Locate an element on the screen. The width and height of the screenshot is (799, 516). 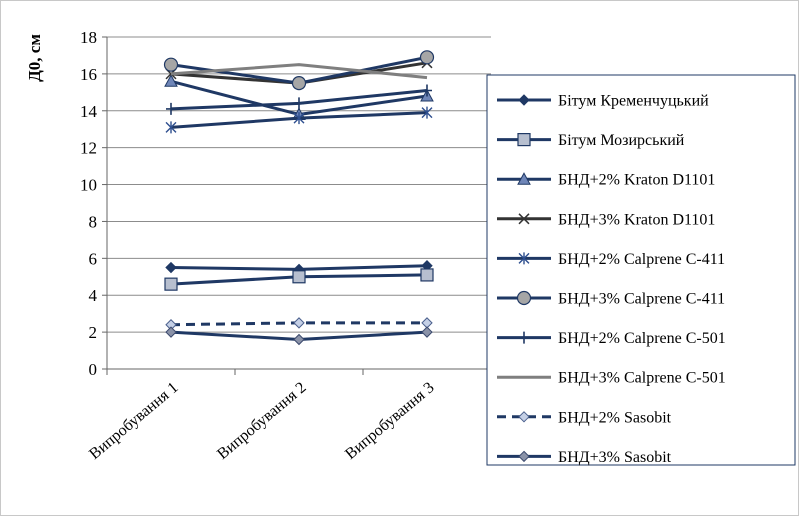
legend-item: БНД+2% Sasobit is located at coordinates (584, 417).